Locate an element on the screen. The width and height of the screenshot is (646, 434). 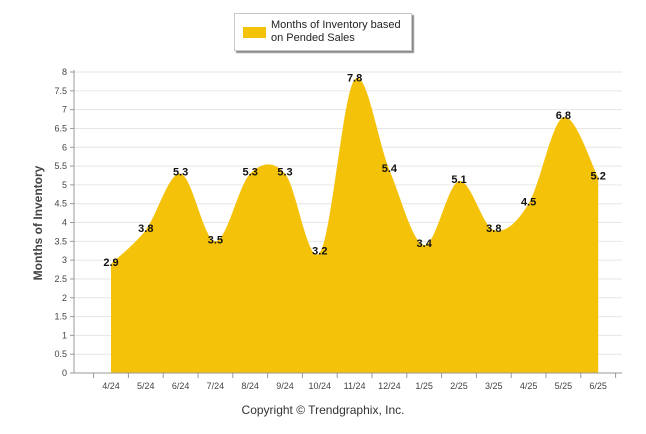
x-tick-label: 9/24 is located at coordinates (285, 386).